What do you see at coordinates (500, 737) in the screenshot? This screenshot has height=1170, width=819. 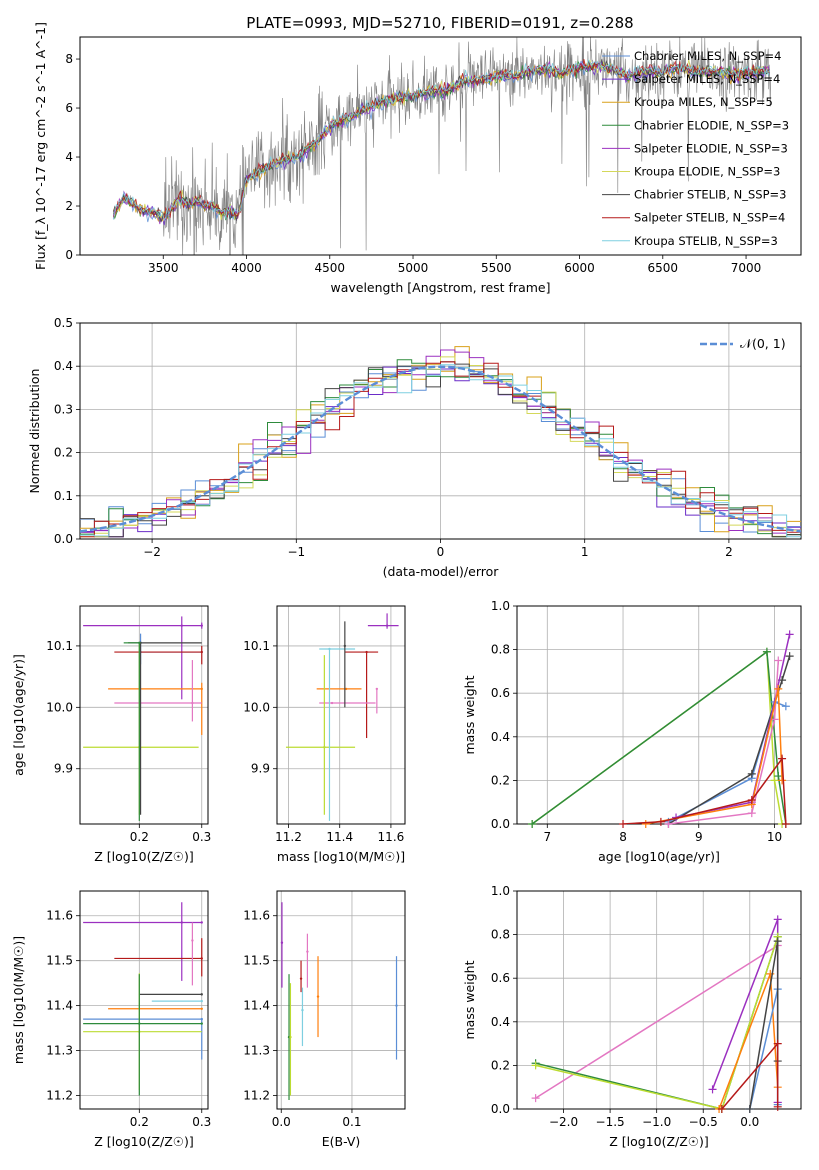 I see `y-tick-label: 0.4` at bounding box center [500, 737].